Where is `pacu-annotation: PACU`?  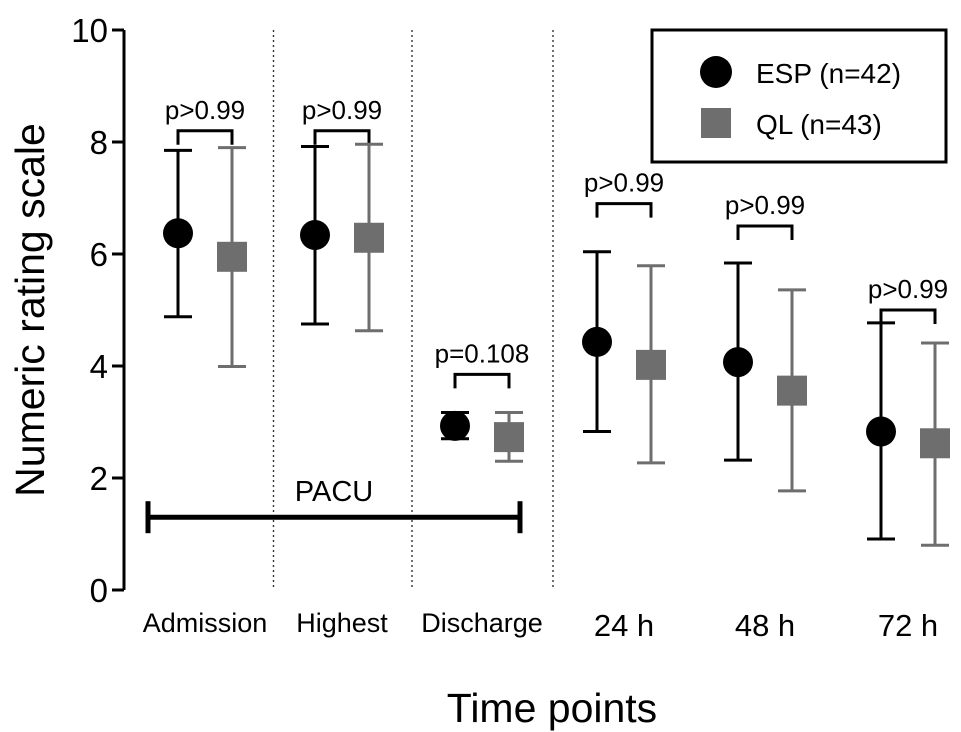
pacu-annotation: PACU is located at coordinates (334, 505).